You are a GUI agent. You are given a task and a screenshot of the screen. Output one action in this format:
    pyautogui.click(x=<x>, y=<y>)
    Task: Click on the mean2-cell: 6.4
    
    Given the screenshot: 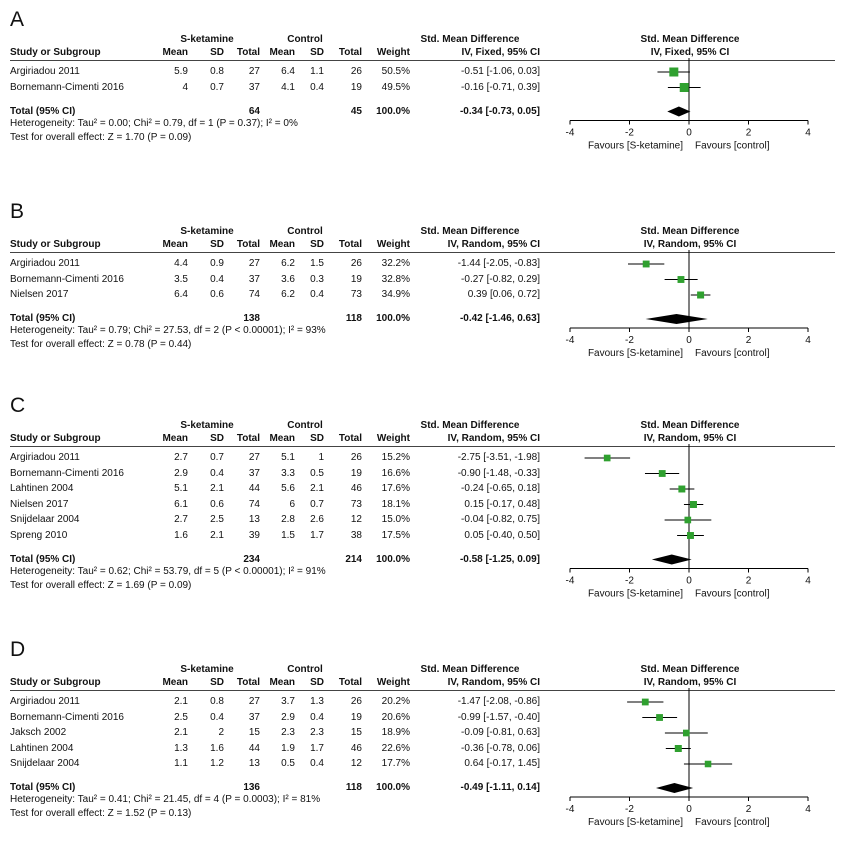 What is the action you would take?
    pyautogui.click(x=288, y=71)
    